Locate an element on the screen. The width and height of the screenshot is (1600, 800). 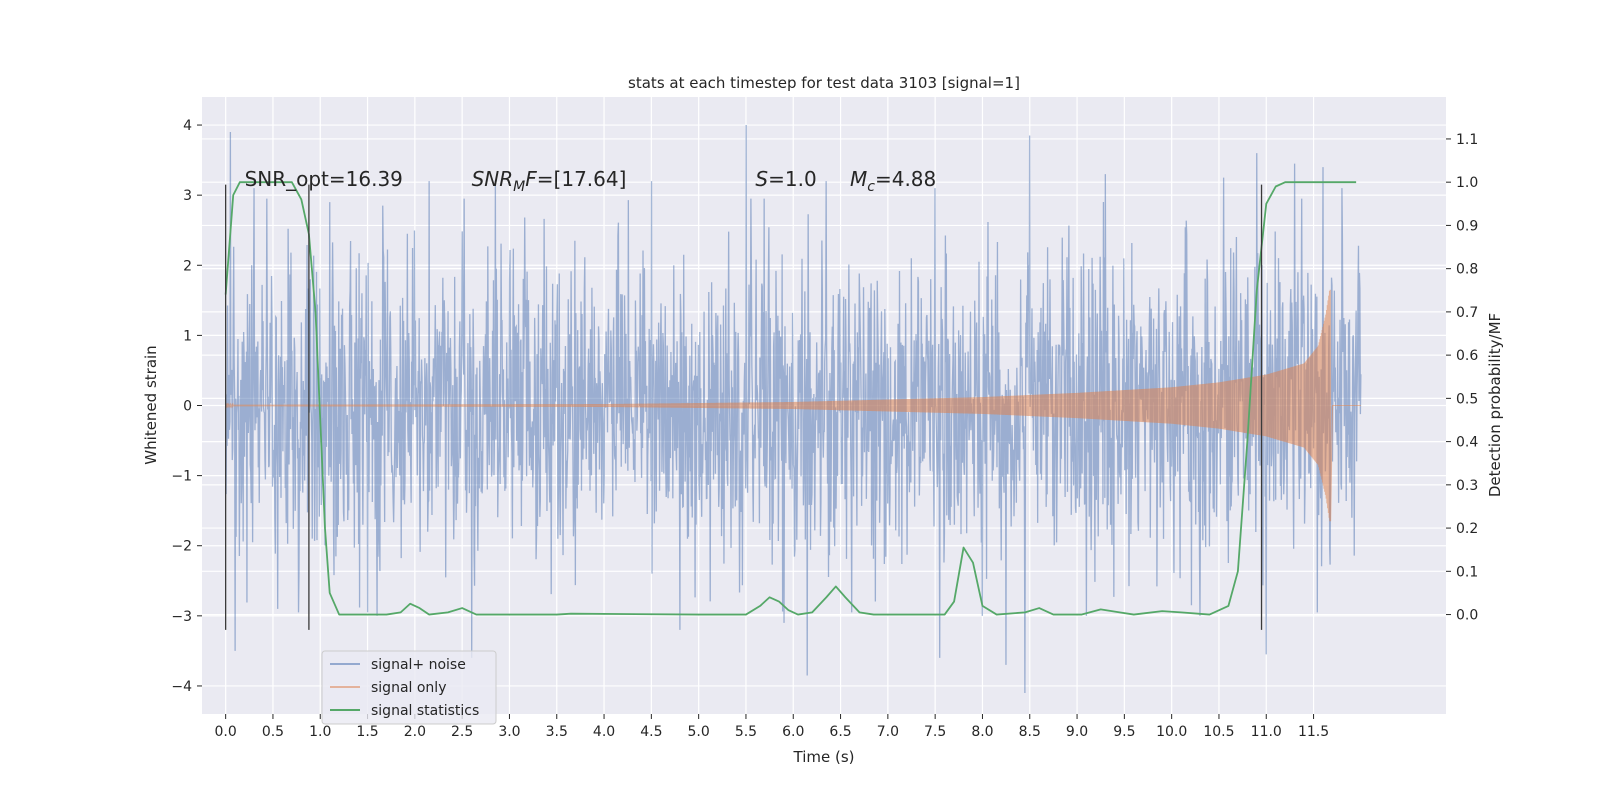
x-tick-label: 6.0 is located at coordinates (793, 732).